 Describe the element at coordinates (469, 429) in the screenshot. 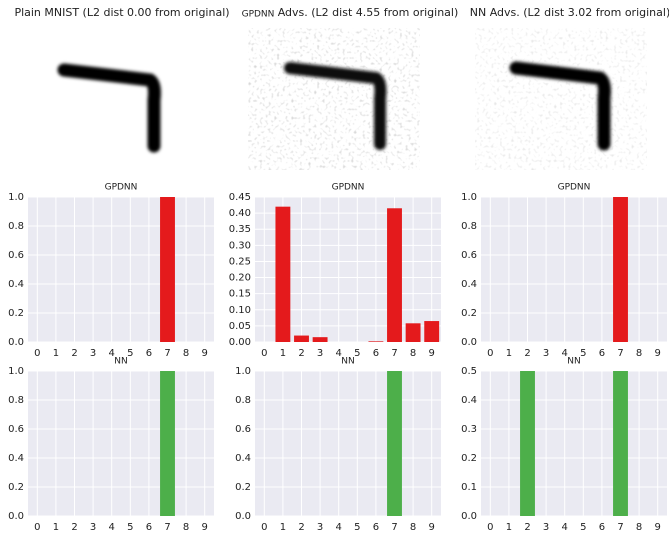

I see `y-tick-label: 0.3` at that location.